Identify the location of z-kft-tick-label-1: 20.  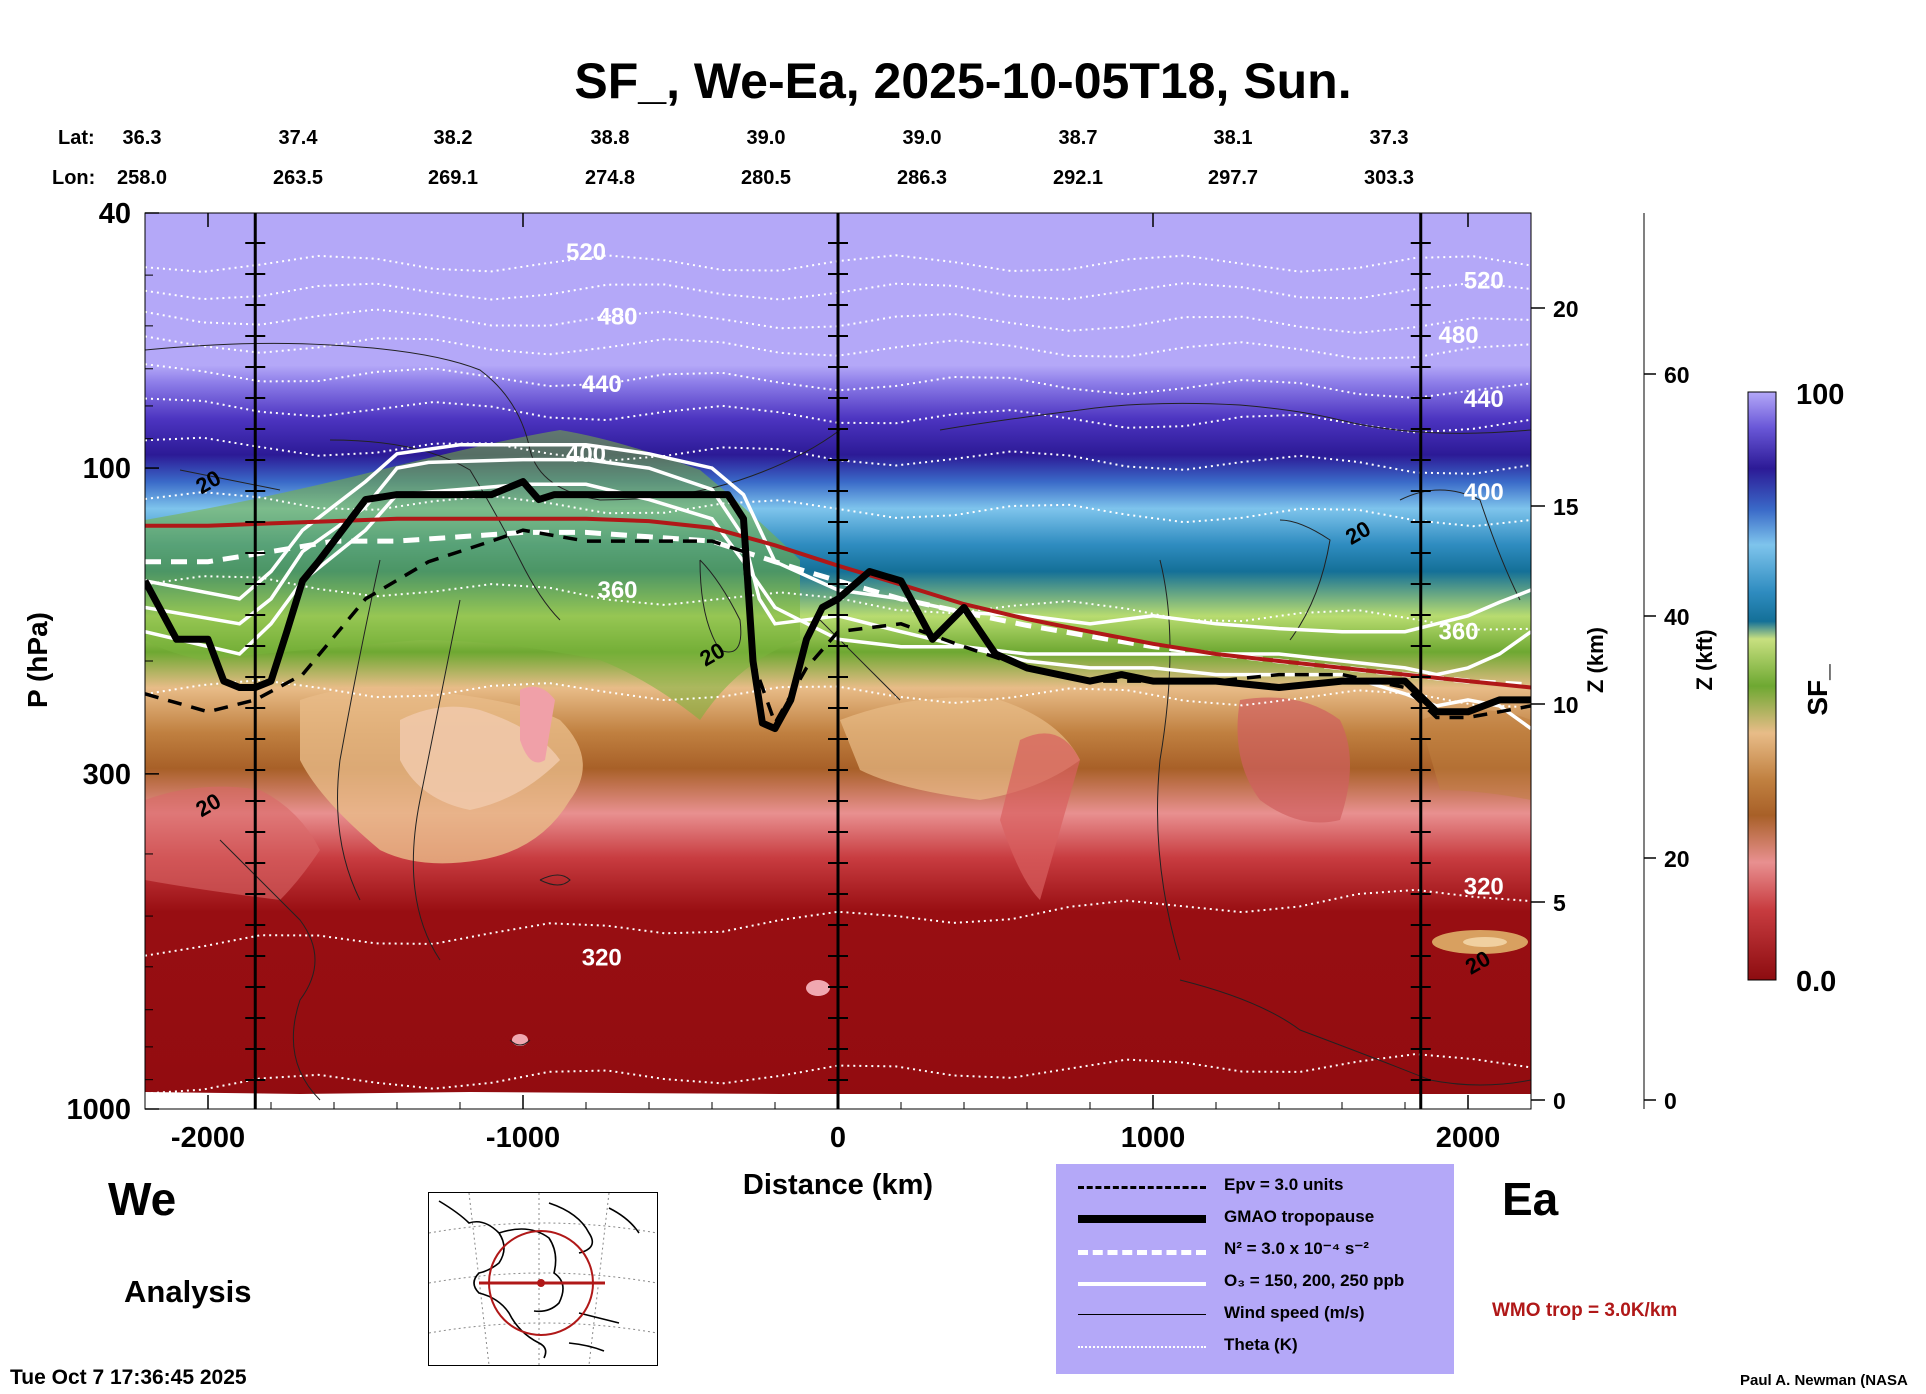
(1677, 859).